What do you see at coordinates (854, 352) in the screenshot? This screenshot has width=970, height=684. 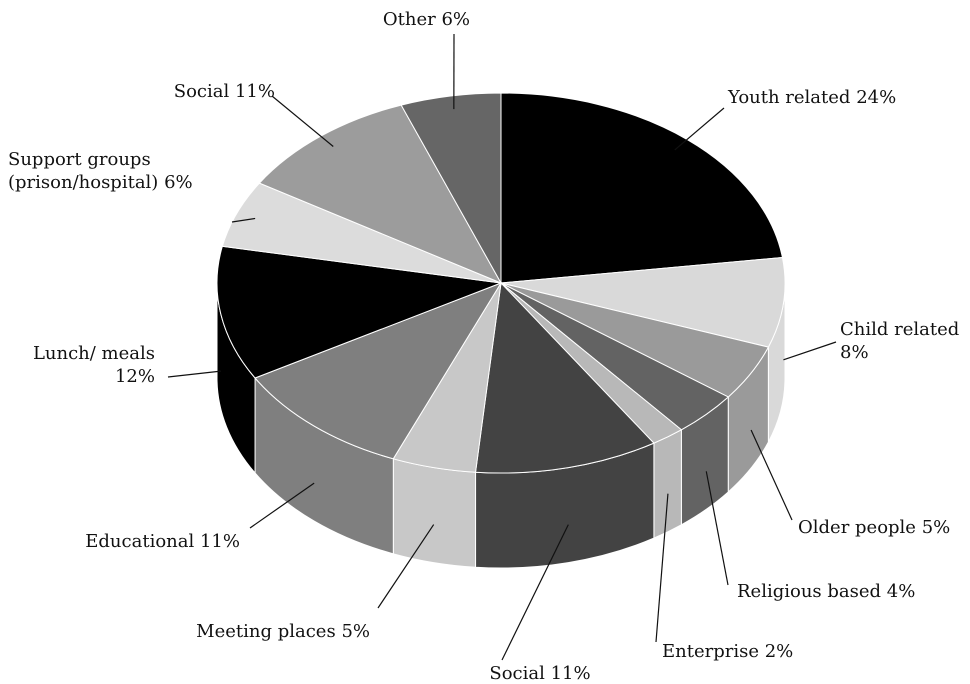 I see `value-label: 8%` at bounding box center [854, 352].